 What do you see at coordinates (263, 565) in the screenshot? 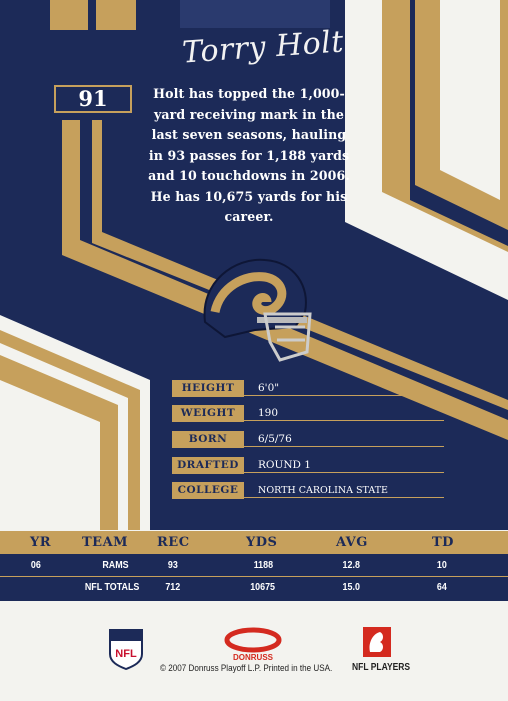
I see `stat-yds: 1188` at bounding box center [263, 565].